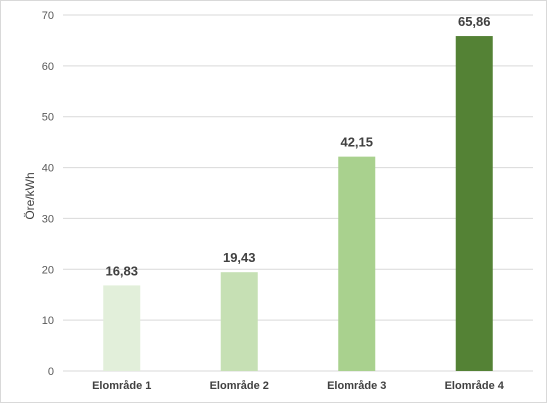  Describe the element at coordinates (48, 219) in the screenshot. I see `y-tick-label: 30` at that location.